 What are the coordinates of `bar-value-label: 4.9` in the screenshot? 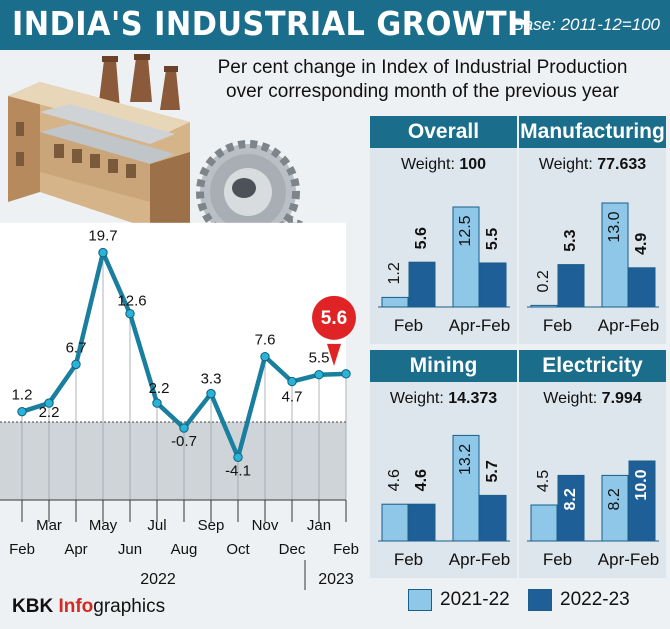 It's located at (641, 244).